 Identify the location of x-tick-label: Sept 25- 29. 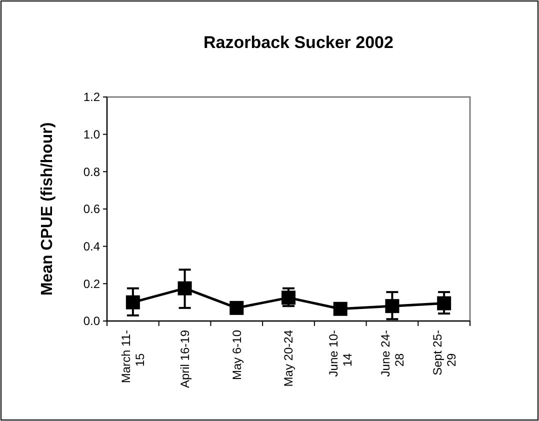
(444, 353).